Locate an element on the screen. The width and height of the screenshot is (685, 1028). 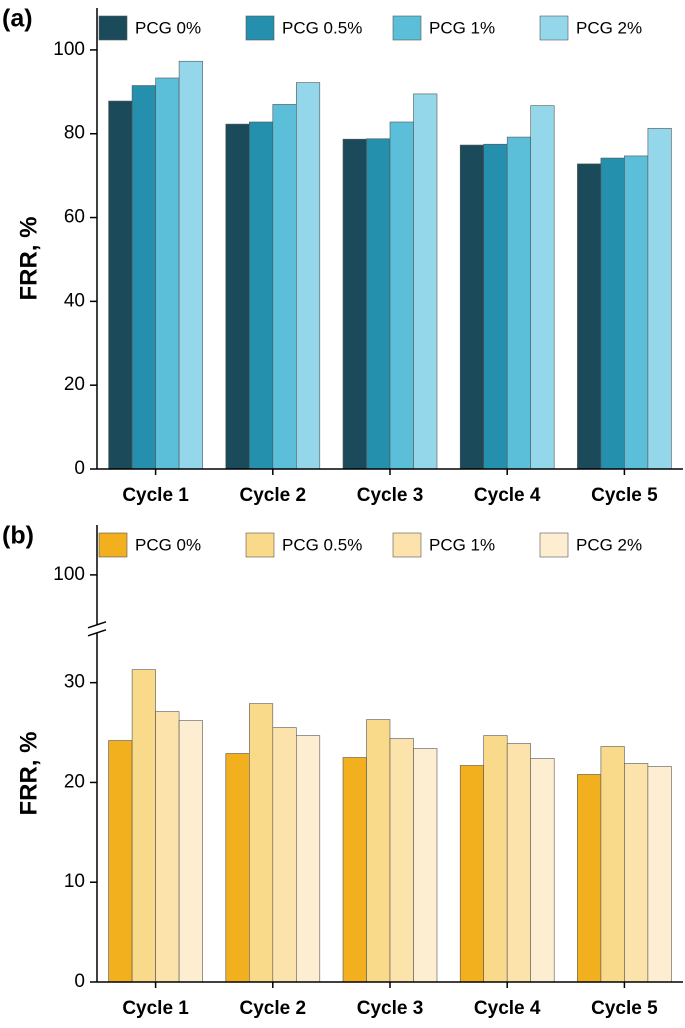
y-tick-label: 60 is located at coordinates (74, 217).